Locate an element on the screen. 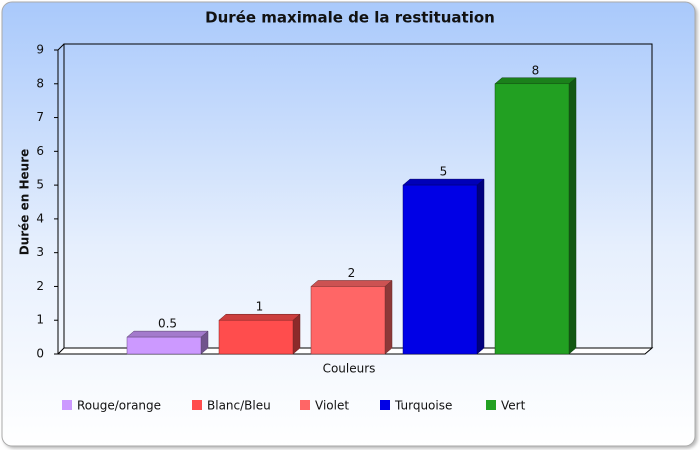  y-tick-label: 4 is located at coordinates (40, 218).